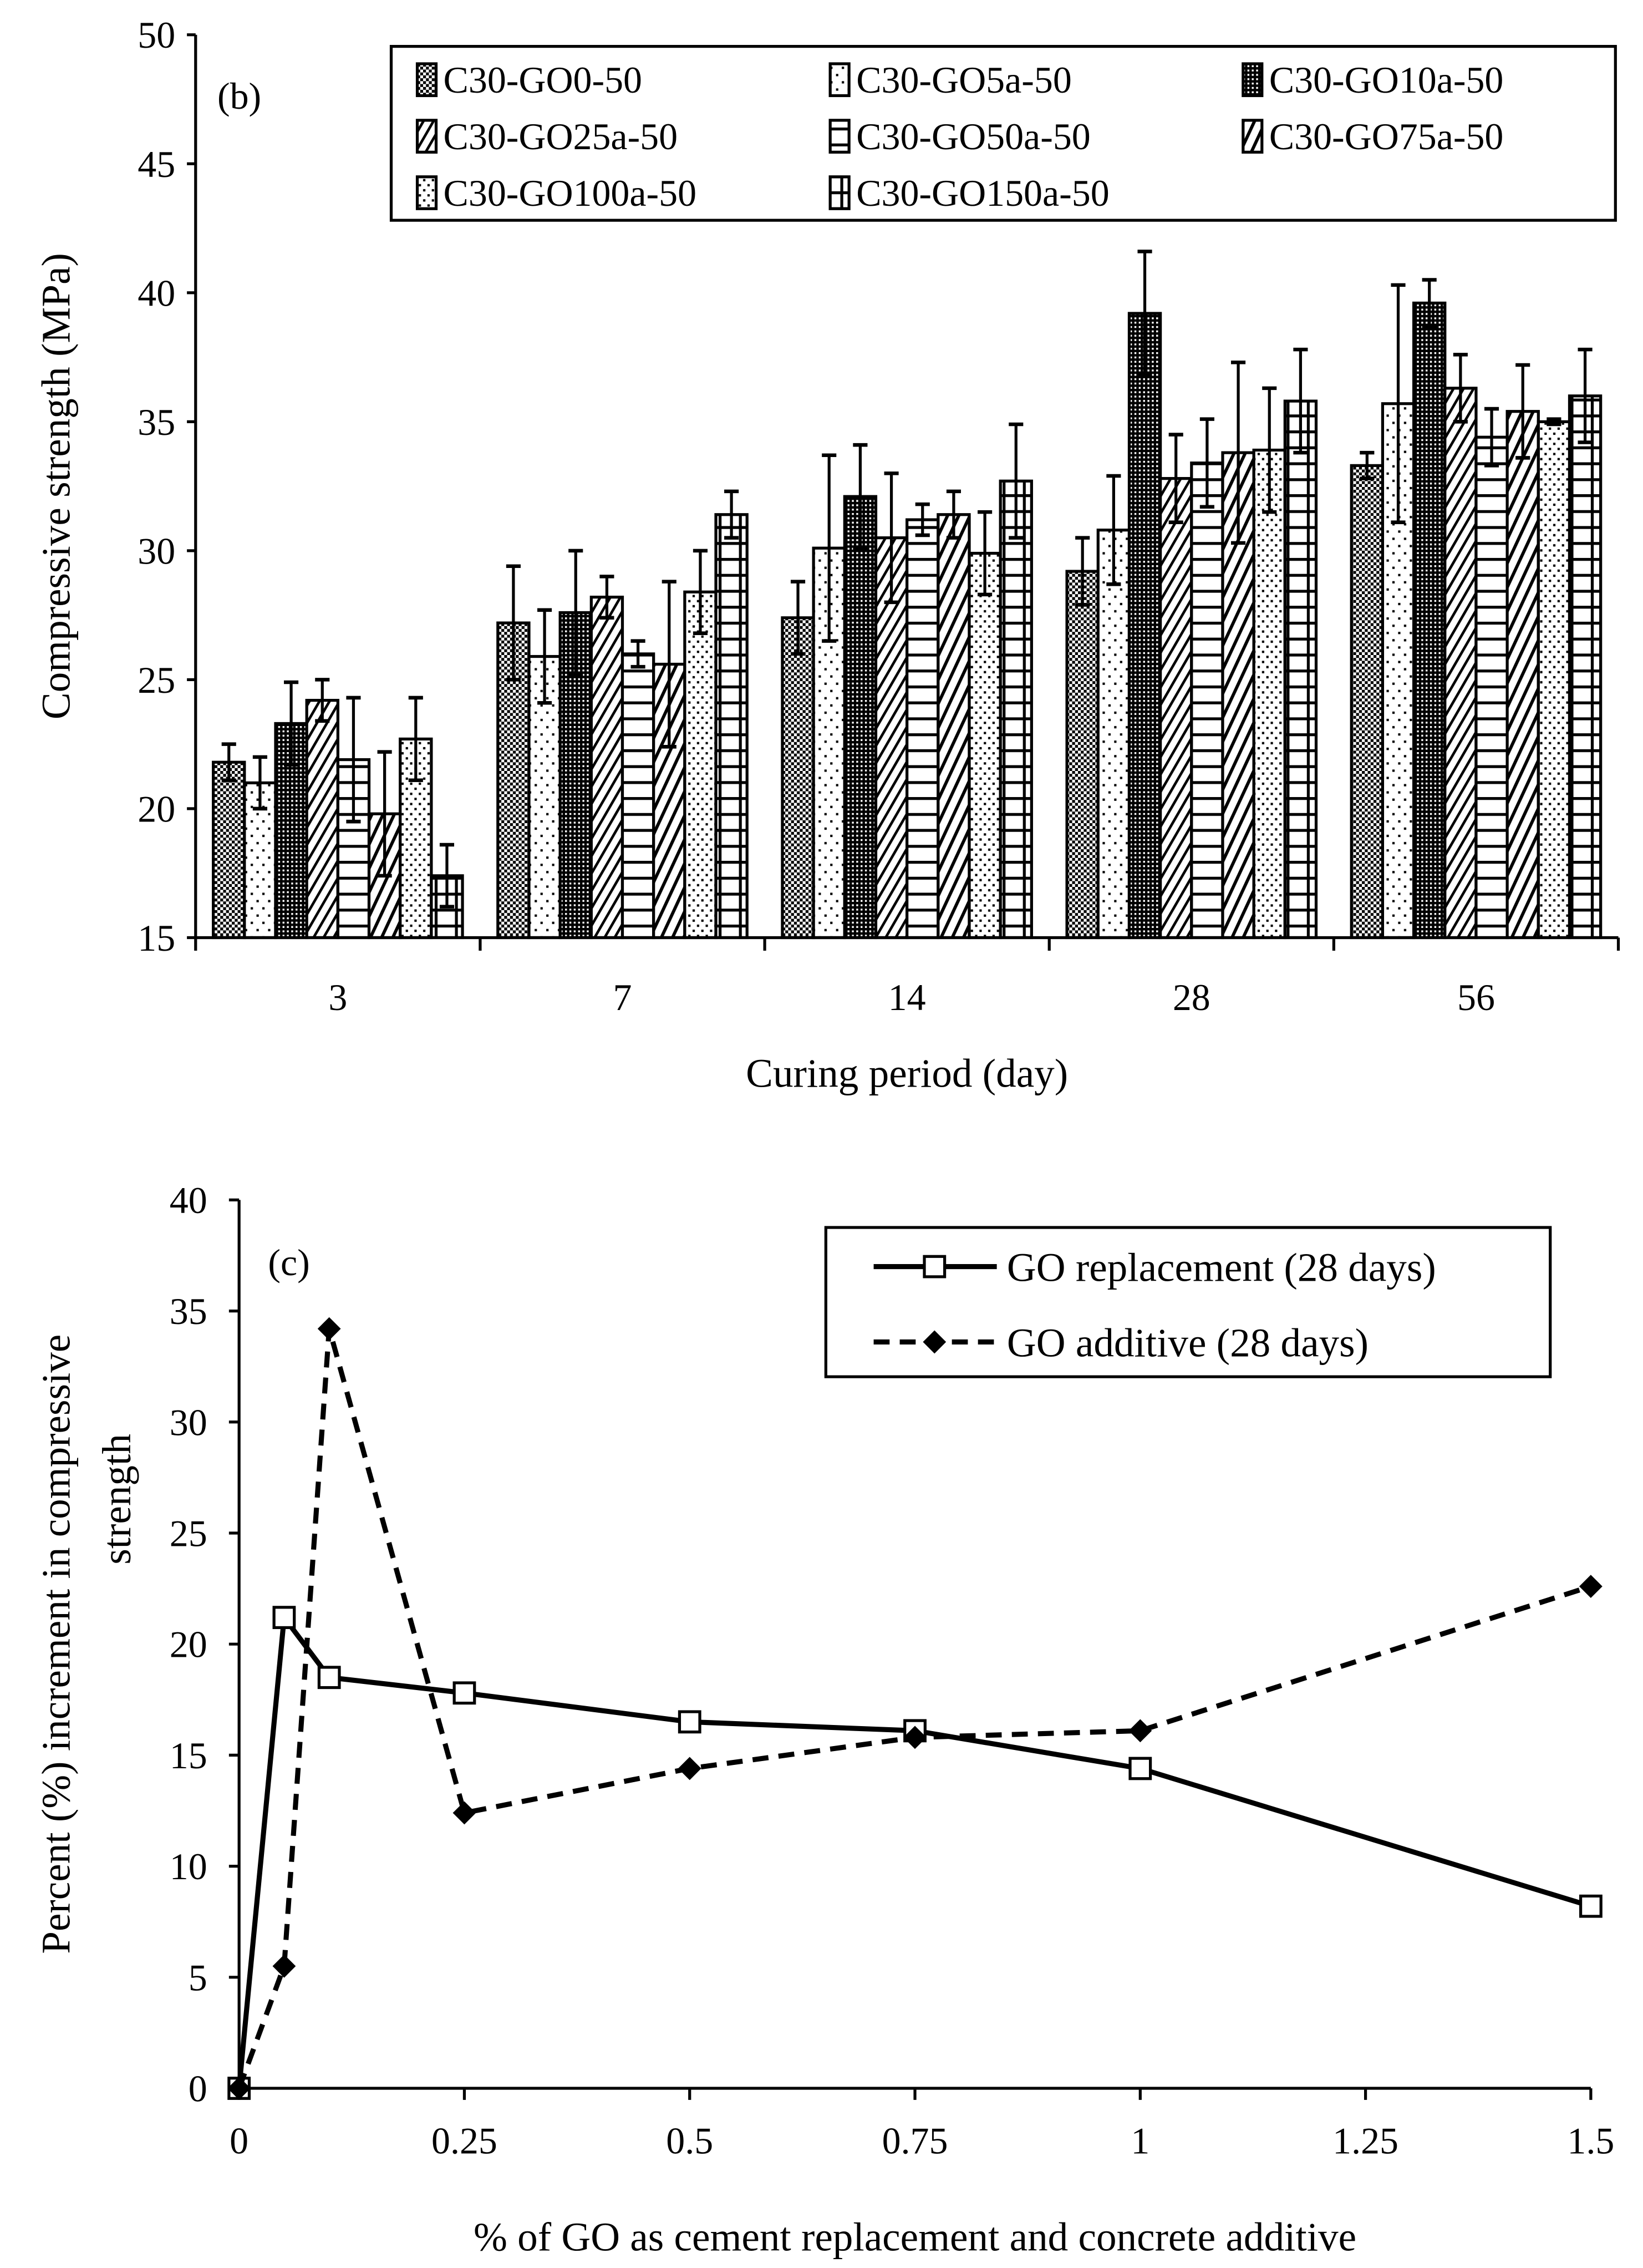 The width and height of the screenshot is (1643, 2268). What do you see at coordinates (543, 80) in the screenshot?
I see `legend-label: C30-GO0-50` at bounding box center [543, 80].